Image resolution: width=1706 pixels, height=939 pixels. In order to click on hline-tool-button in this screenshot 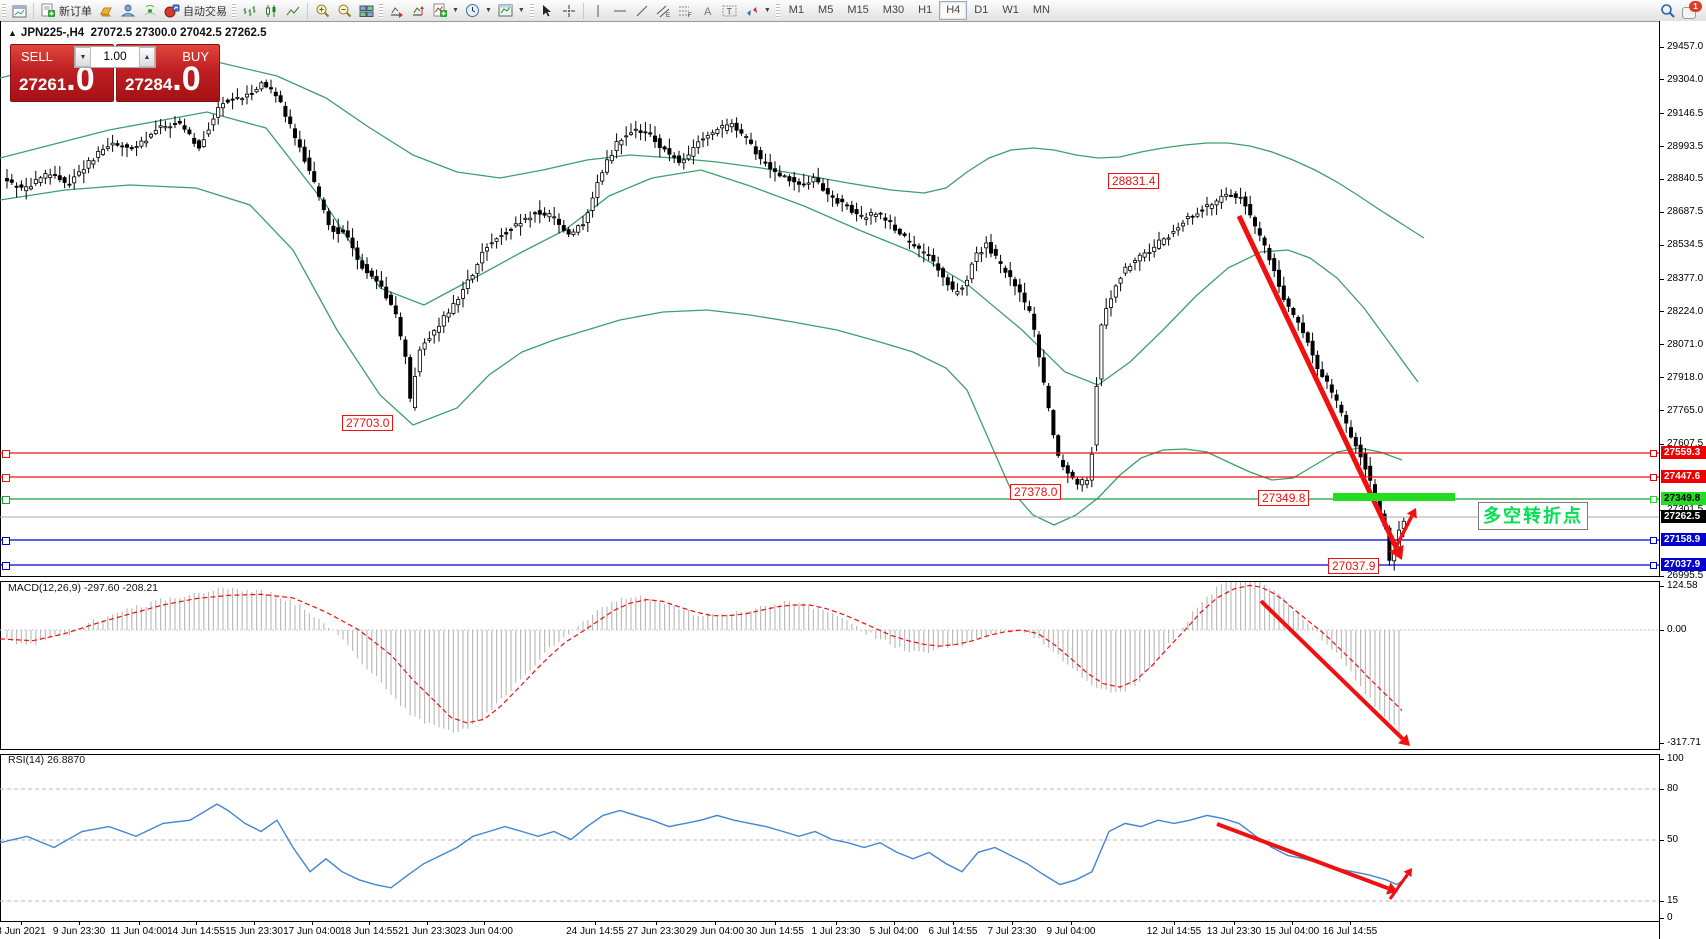, I will do `click(620, 10)`.